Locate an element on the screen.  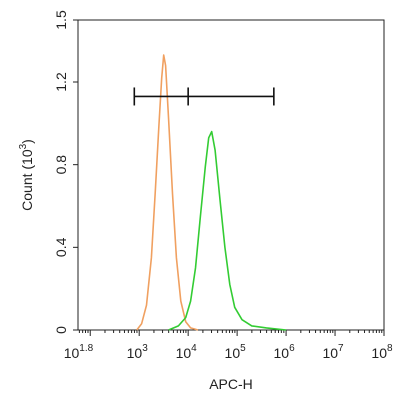
series-1-histogram-line is located at coordinates (227, 230).